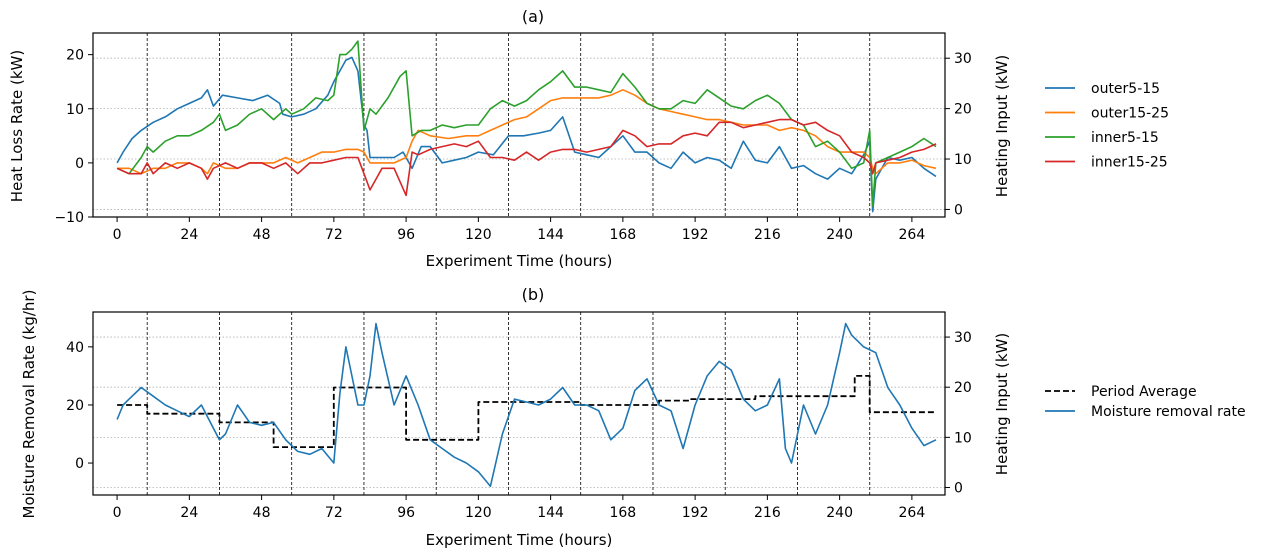 The height and width of the screenshot is (554, 1279). Describe the element at coordinates (1125, 138) in the screenshot. I see `legend-label-2: inner5-15` at that location.